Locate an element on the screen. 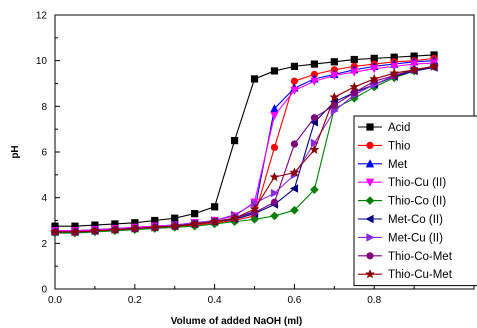  legend-label: Thio-Cu-Met is located at coordinates (420, 275).